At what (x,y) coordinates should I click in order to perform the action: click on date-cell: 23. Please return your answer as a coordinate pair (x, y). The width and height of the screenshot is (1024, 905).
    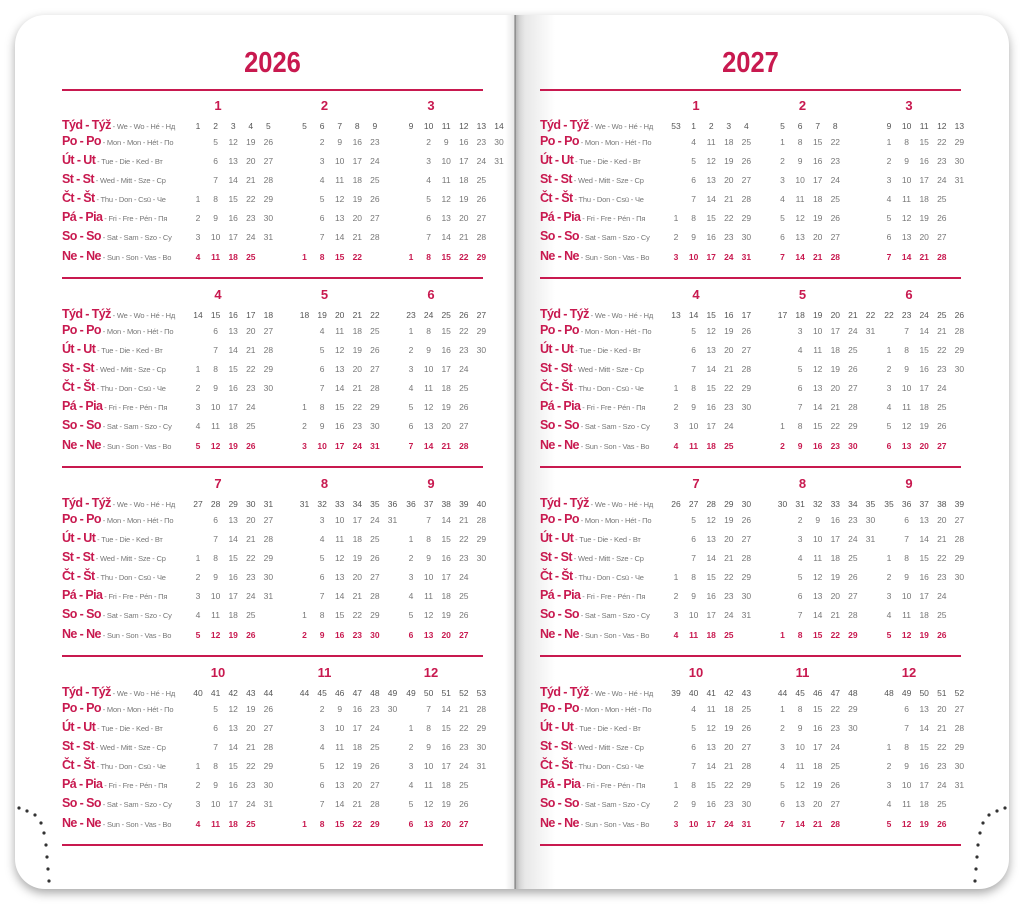
    Looking at the image, I should click on (942, 161).